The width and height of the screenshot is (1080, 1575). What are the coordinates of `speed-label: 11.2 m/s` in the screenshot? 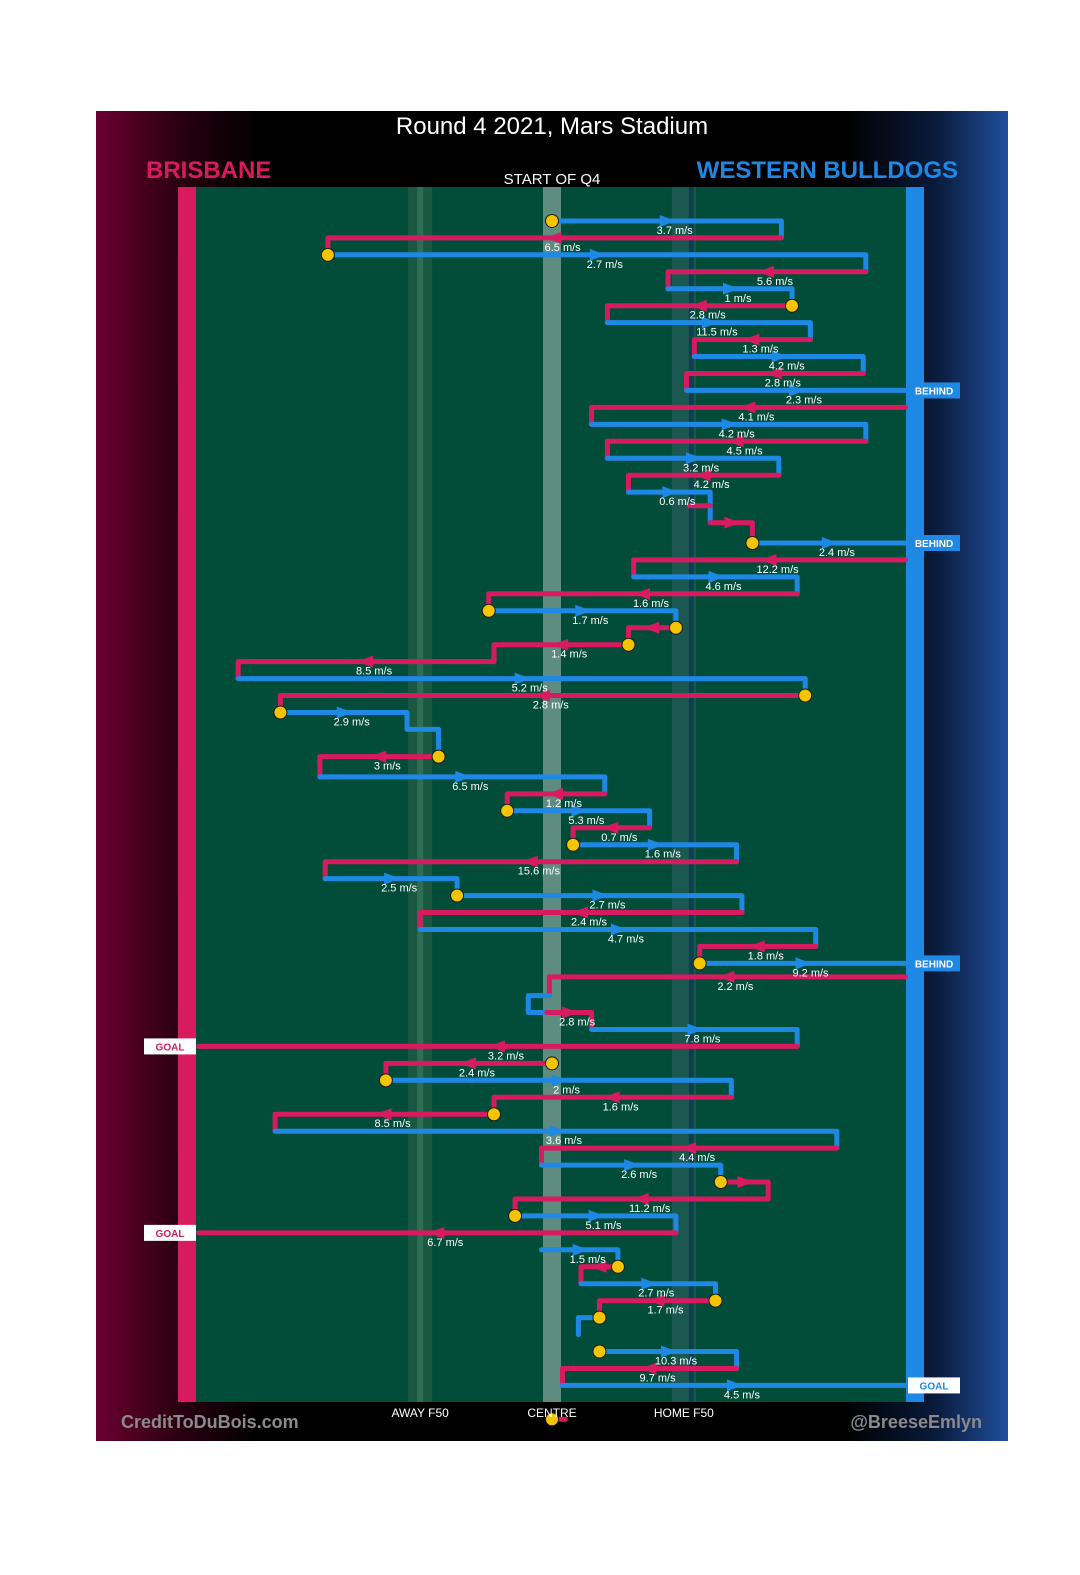 It's located at (650, 1209).